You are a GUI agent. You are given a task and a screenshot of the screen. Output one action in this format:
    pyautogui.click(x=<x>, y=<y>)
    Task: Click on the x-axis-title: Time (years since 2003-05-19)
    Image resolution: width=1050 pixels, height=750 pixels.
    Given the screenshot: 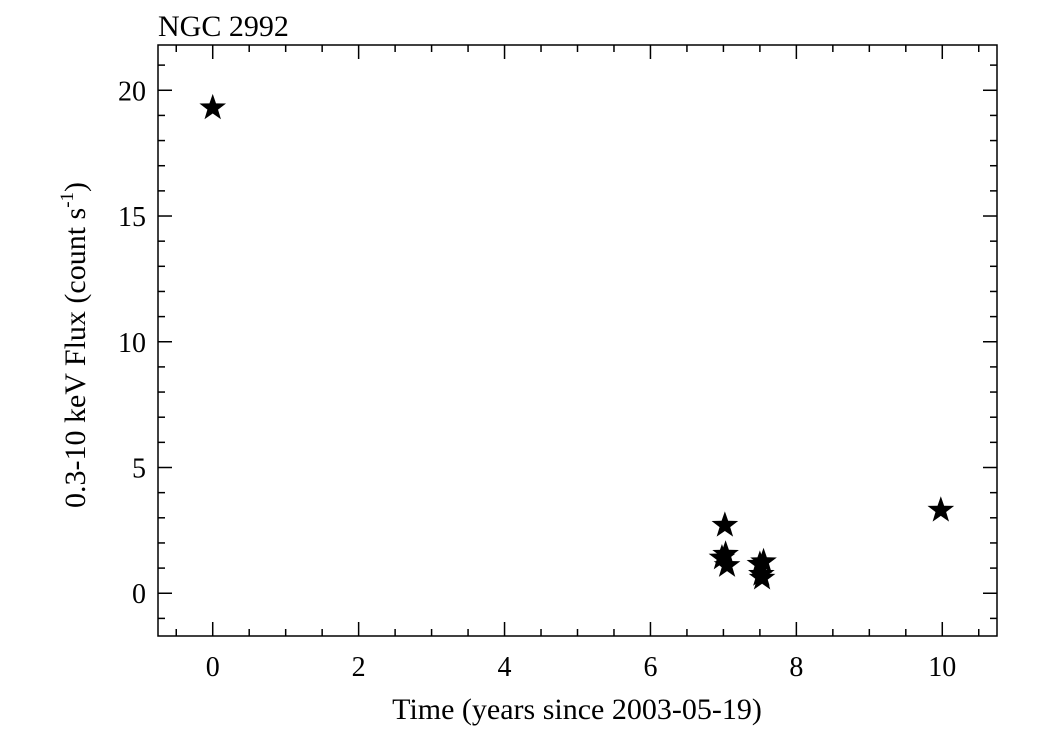 What is the action you would take?
    pyautogui.click(x=577, y=709)
    